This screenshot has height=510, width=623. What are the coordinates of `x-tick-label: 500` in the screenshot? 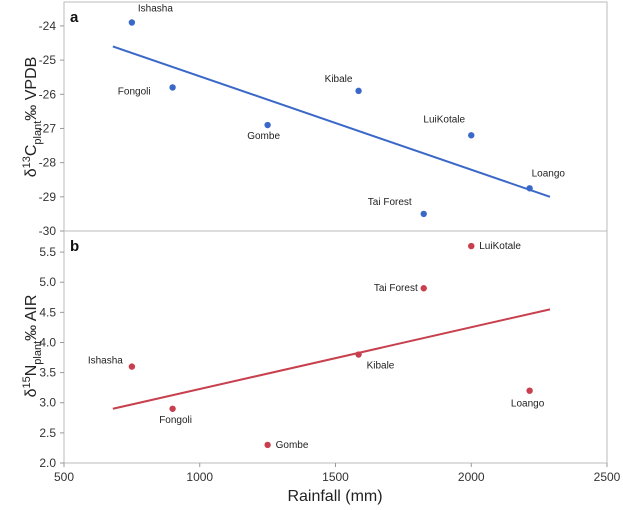 It's located at (64, 477).